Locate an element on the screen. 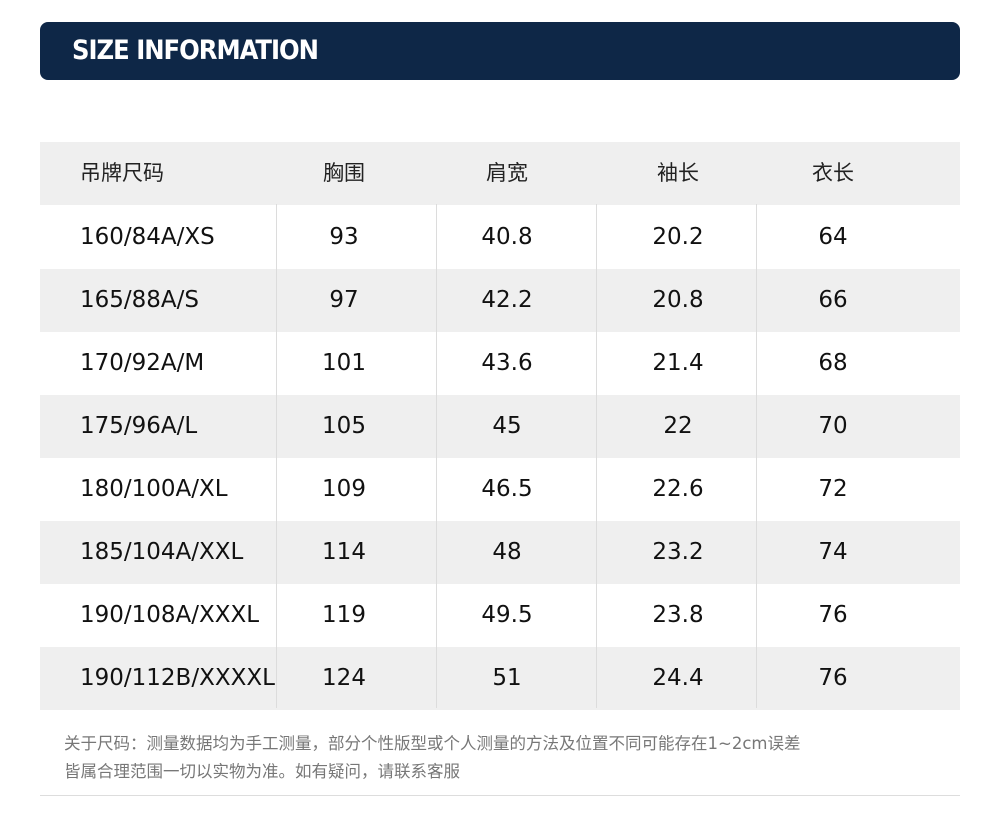 Image resolution: width=1000 pixels, height=828 pixels. table-cell: 22.6 is located at coordinates (678, 489).